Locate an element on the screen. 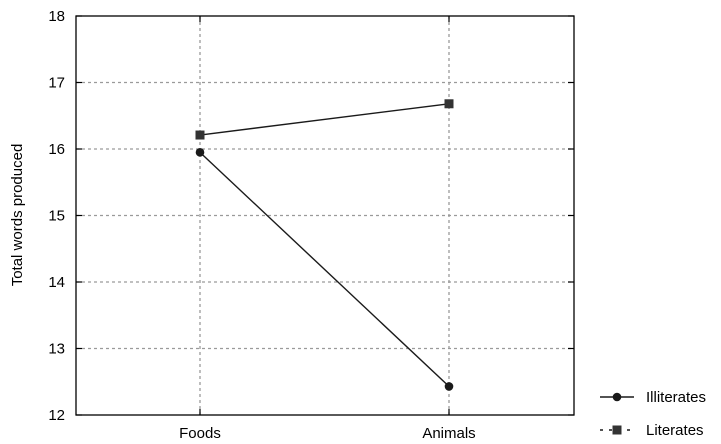 Image resolution: width=721 pixels, height=444 pixels. y-tick-label: 15 is located at coordinates (56, 216).